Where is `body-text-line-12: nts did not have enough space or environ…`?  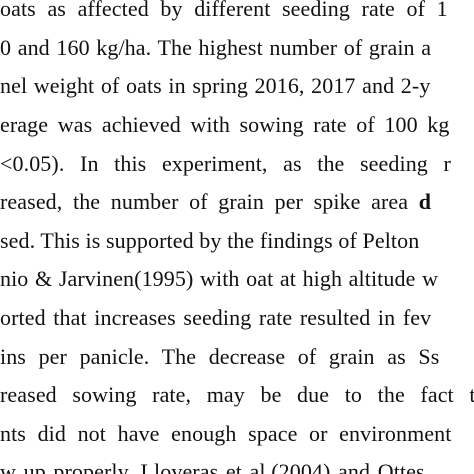 body-text-line-12: nts did not have enough space or environ… is located at coordinates (226, 433).